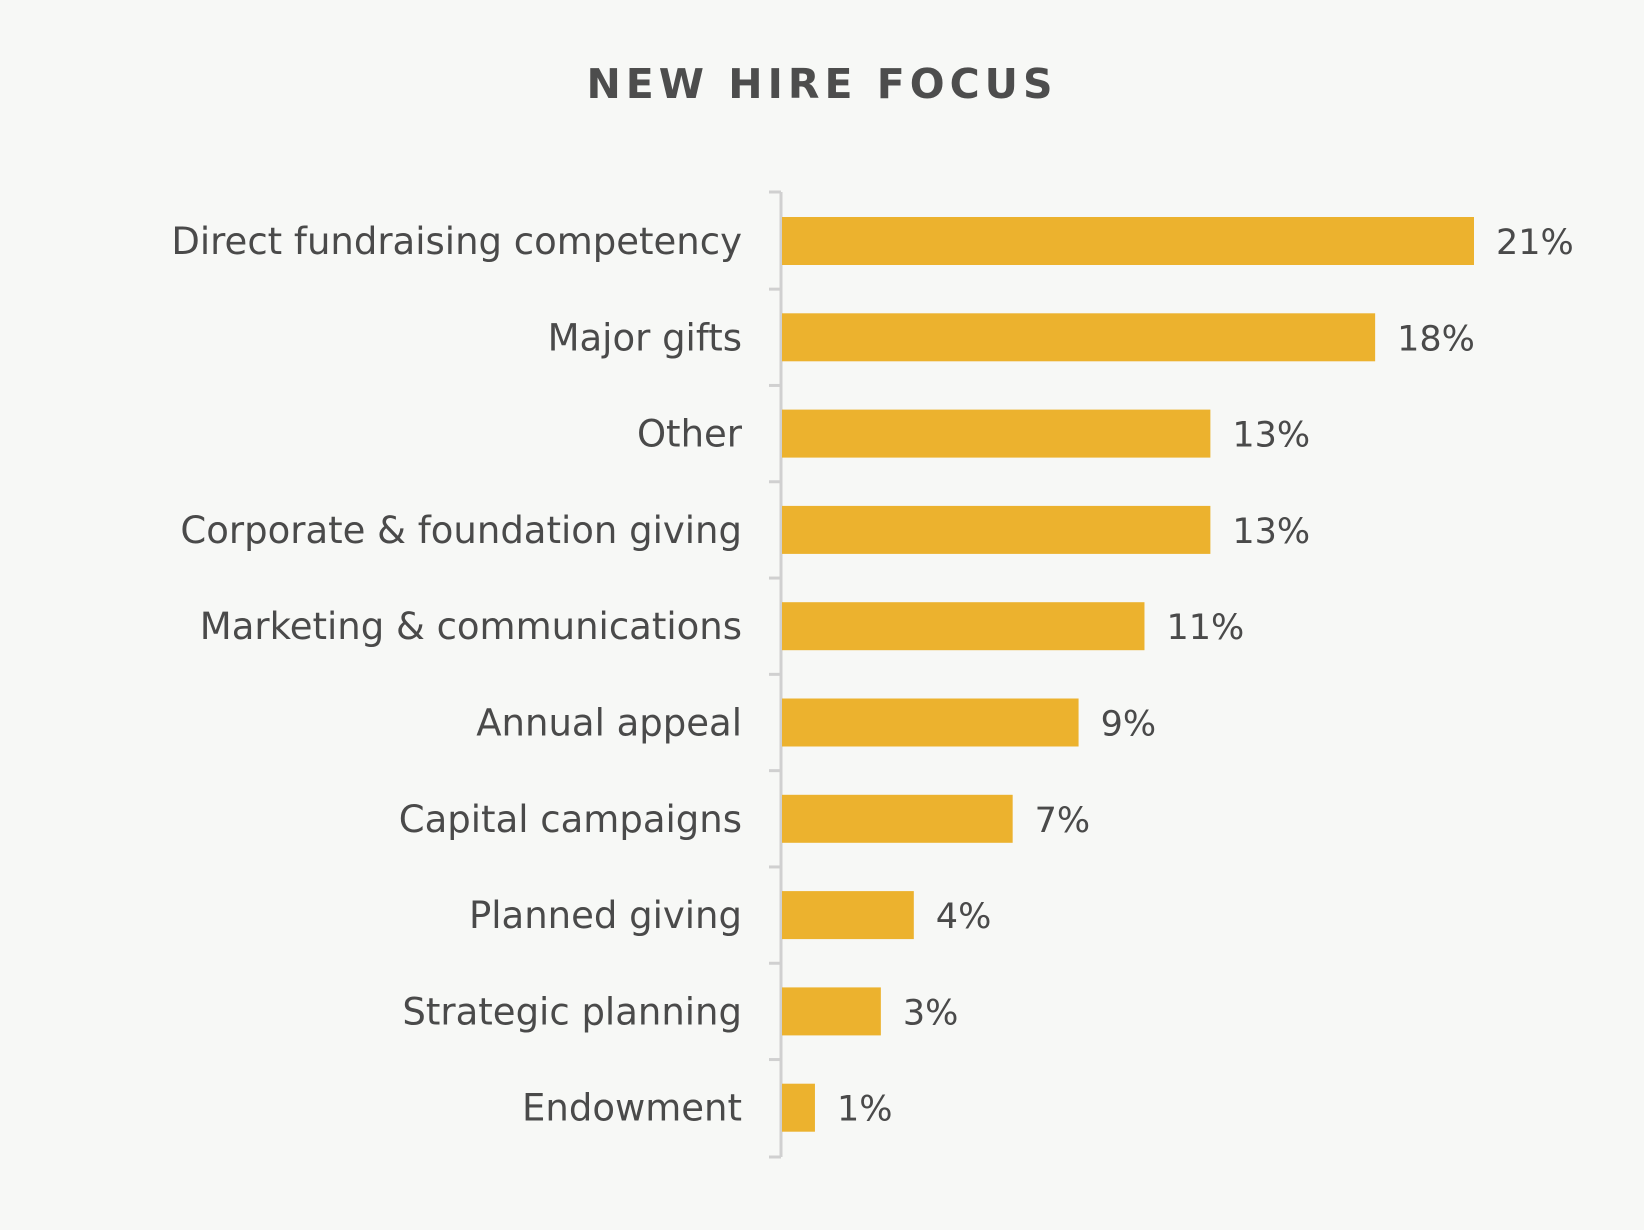 The height and width of the screenshot is (1230, 1644). Describe the element at coordinates (964, 917) in the screenshot. I see `value-label: 4%` at that location.